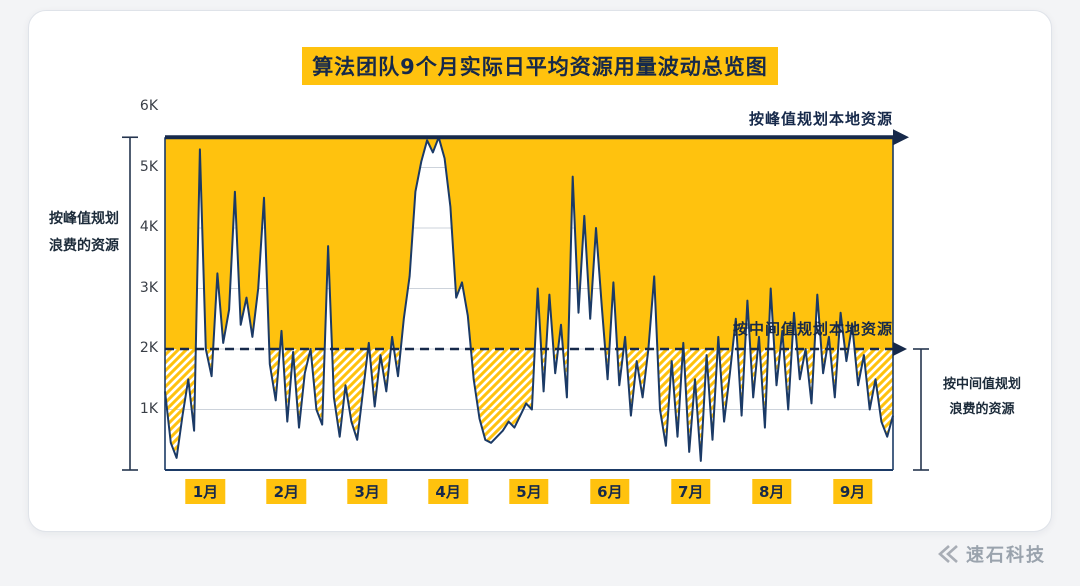 This screenshot has width=1080, height=586. I want to click on median-waste-area, so click(529, 405).